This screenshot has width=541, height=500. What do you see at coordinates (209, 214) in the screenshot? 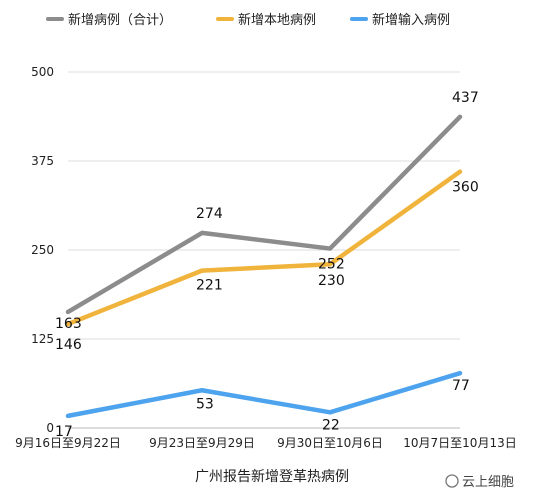
I see `data-label: 274` at bounding box center [209, 214].